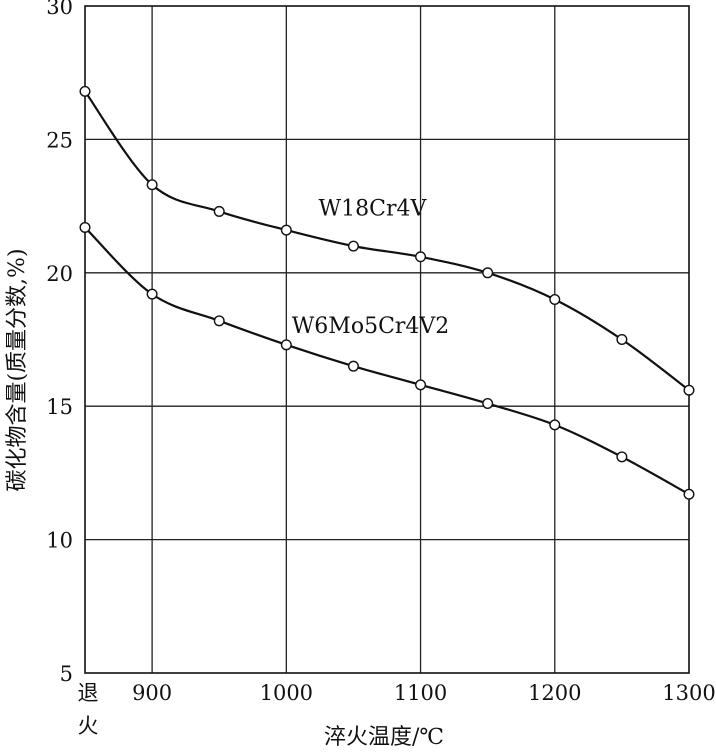 This screenshot has width=716, height=752. What do you see at coordinates (286, 693) in the screenshot?
I see `x-tick-label: 1000` at bounding box center [286, 693].